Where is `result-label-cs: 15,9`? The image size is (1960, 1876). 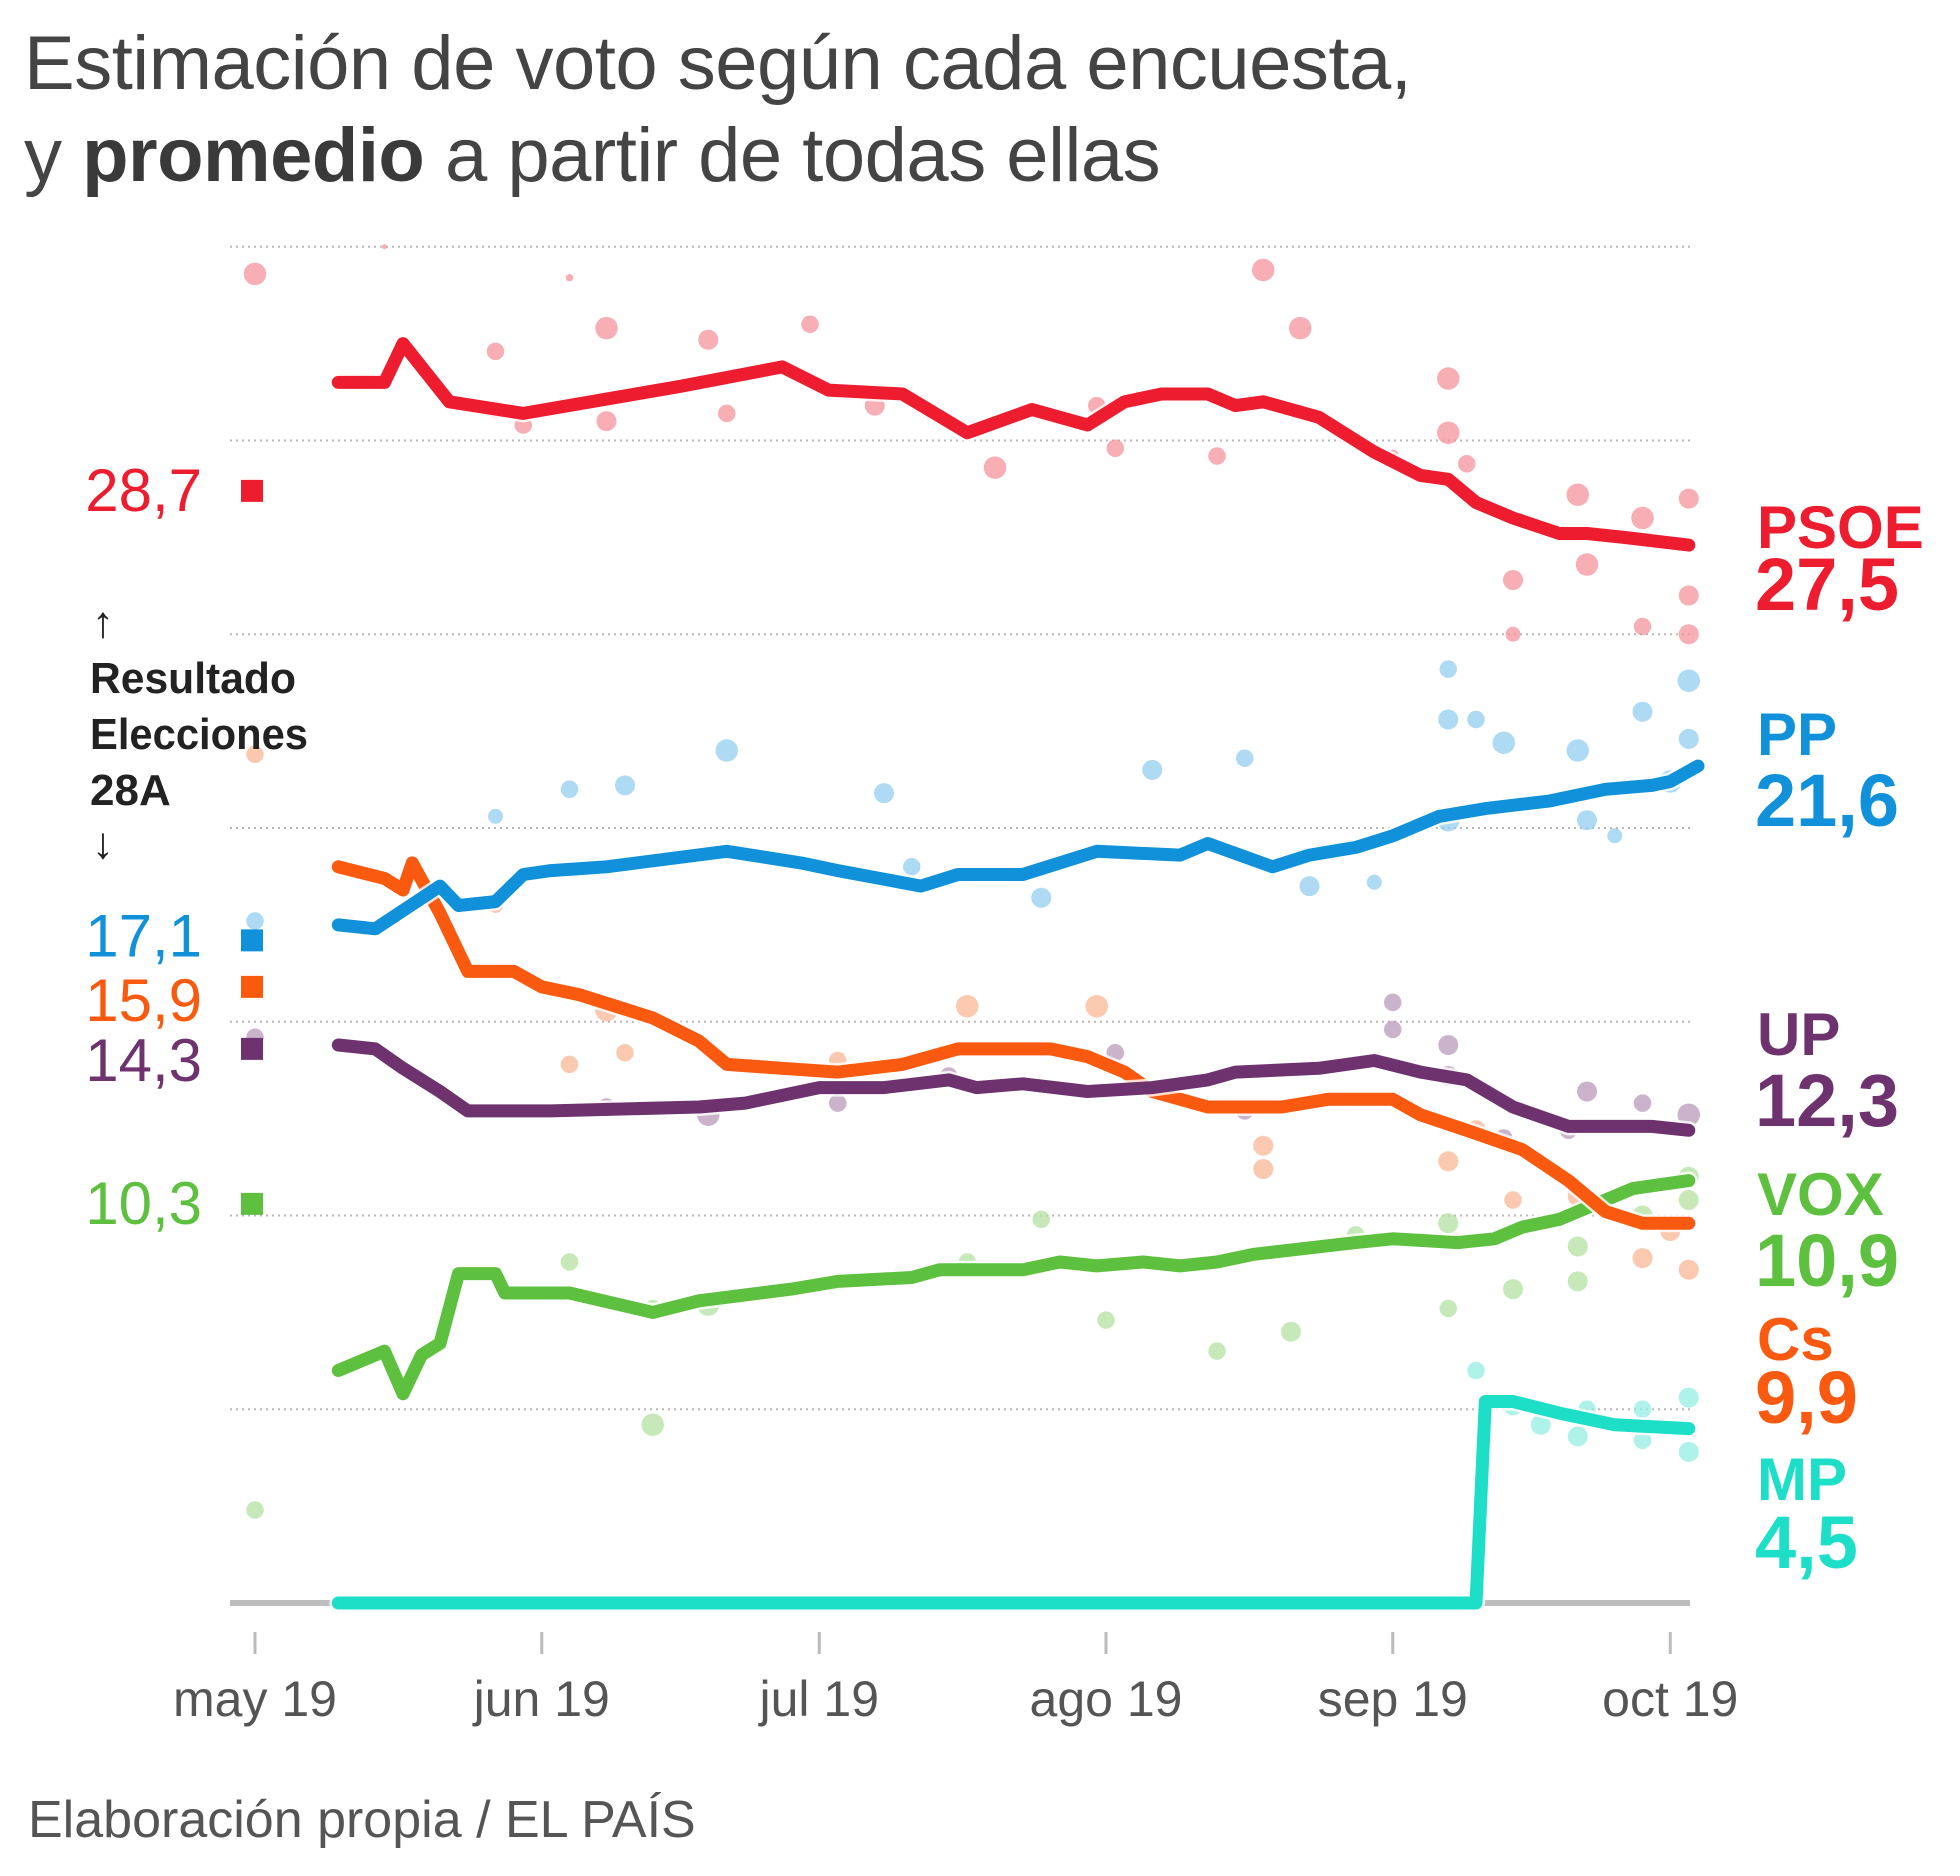
result-label-cs: 15,9 is located at coordinates (143, 1000).